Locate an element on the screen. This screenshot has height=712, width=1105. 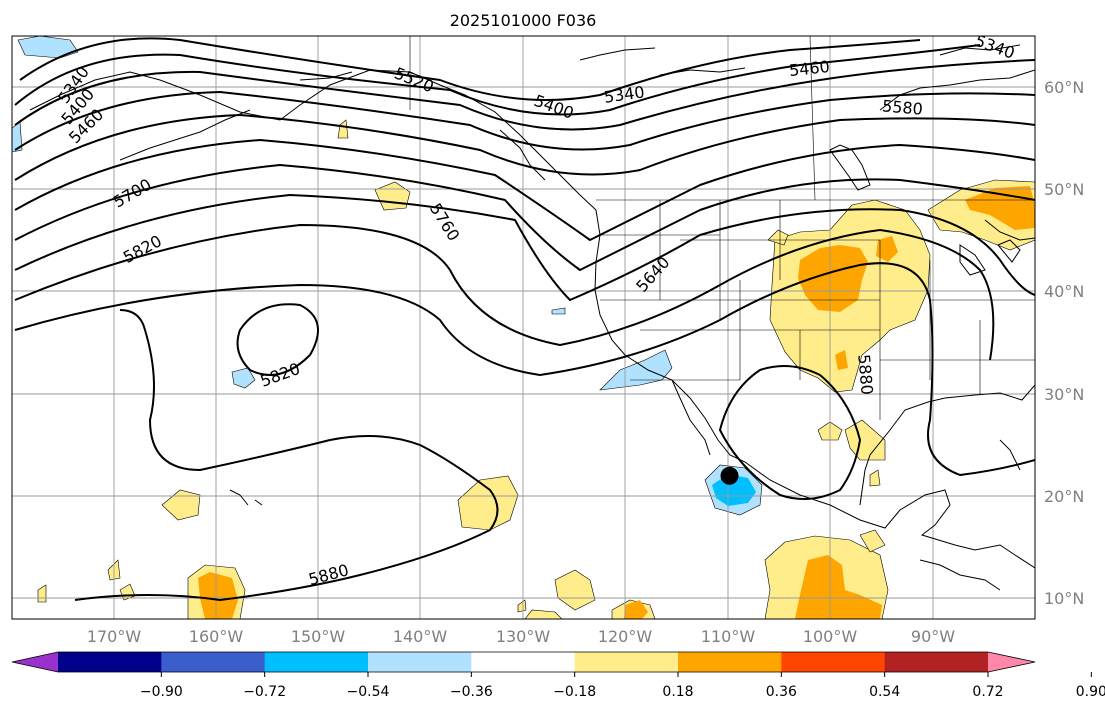
contour-label: 5580 is located at coordinates (902, 107).